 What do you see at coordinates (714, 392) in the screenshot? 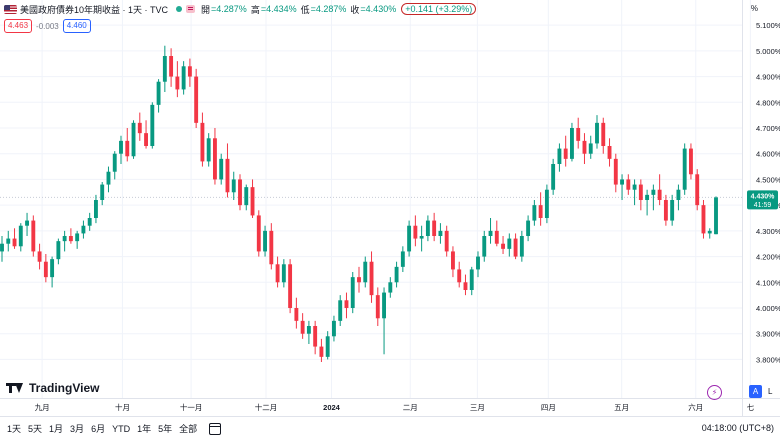
I see `bolt-icon: ⚡` at bounding box center [714, 392].